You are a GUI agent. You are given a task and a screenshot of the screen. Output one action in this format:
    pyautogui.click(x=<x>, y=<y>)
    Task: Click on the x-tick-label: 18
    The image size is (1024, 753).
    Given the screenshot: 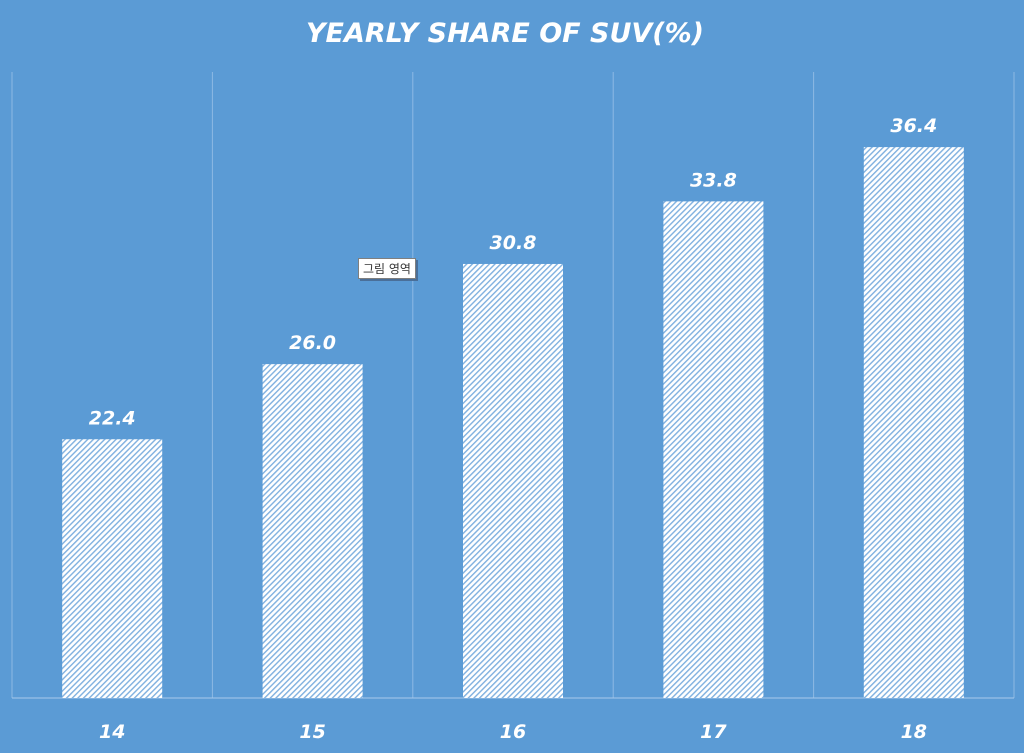 What is the action you would take?
    pyautogui.click(x=914, y=732)
    